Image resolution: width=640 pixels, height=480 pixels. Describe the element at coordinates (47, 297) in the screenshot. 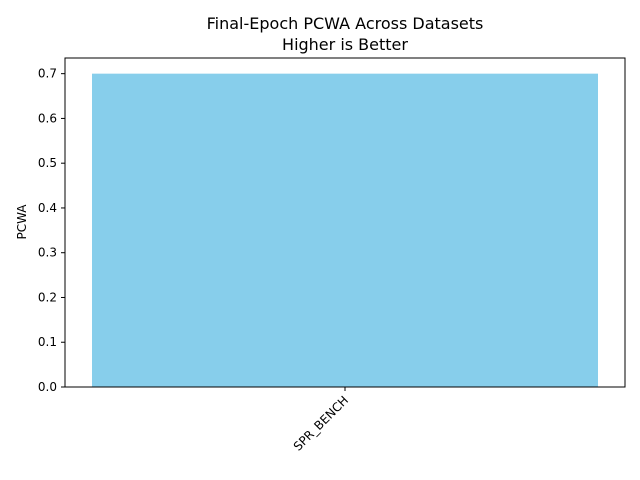

I see `y-tick-label: 0.2` at that location.